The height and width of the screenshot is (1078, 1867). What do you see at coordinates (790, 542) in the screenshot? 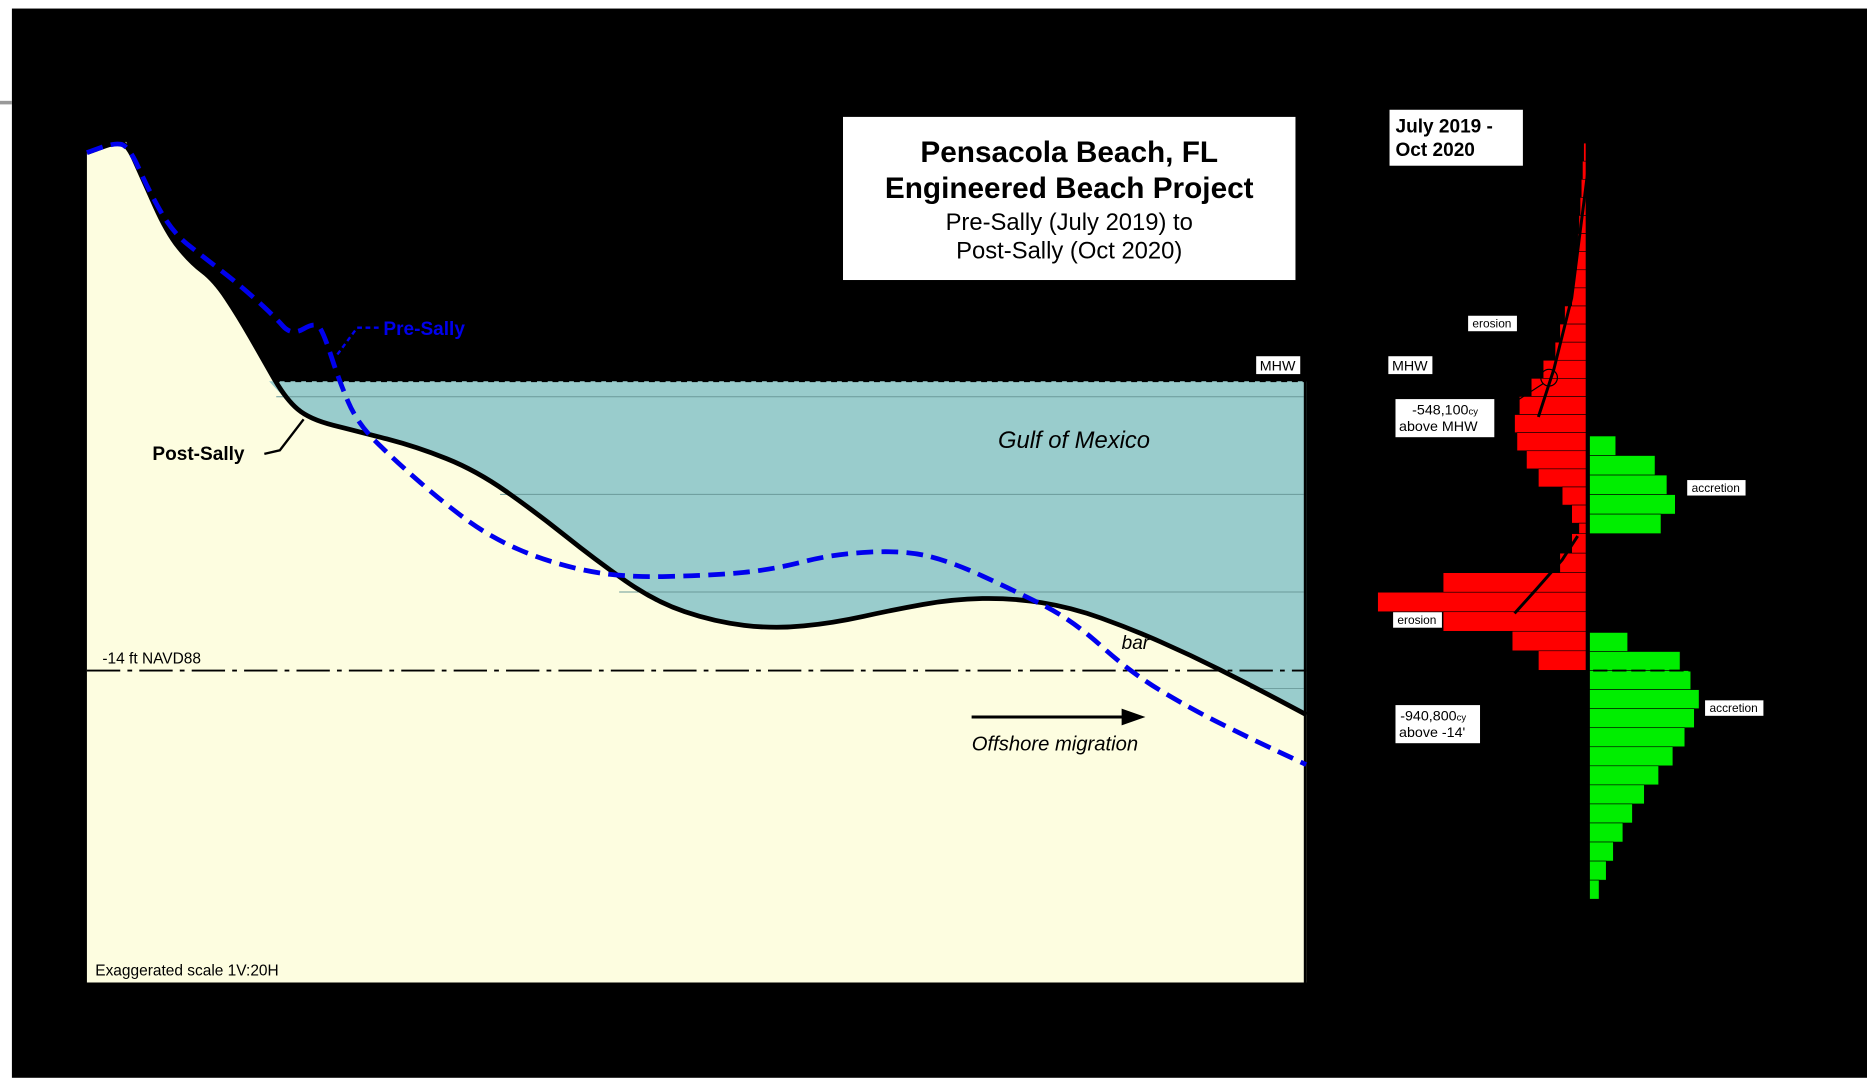
I see `water-grid` at bounding box center [790, 542].